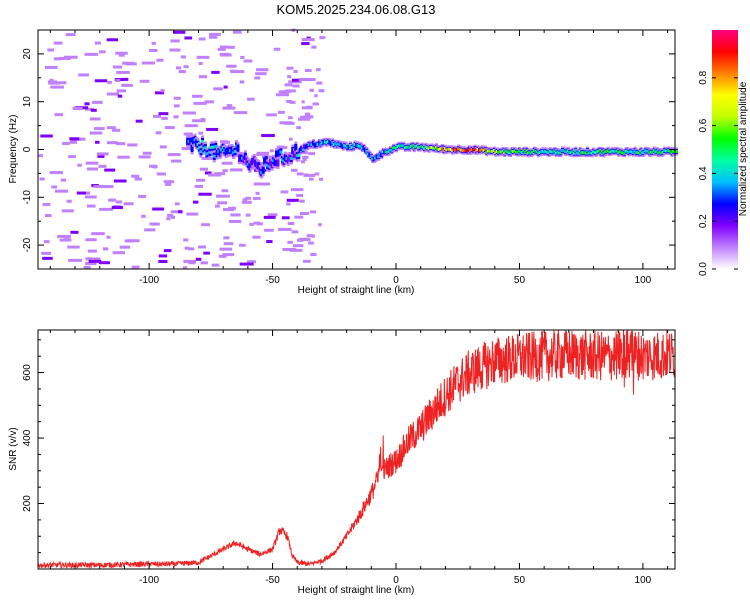 The image size is (750, 600). I want to click on x-tick-label: 50, so click(520, 580).